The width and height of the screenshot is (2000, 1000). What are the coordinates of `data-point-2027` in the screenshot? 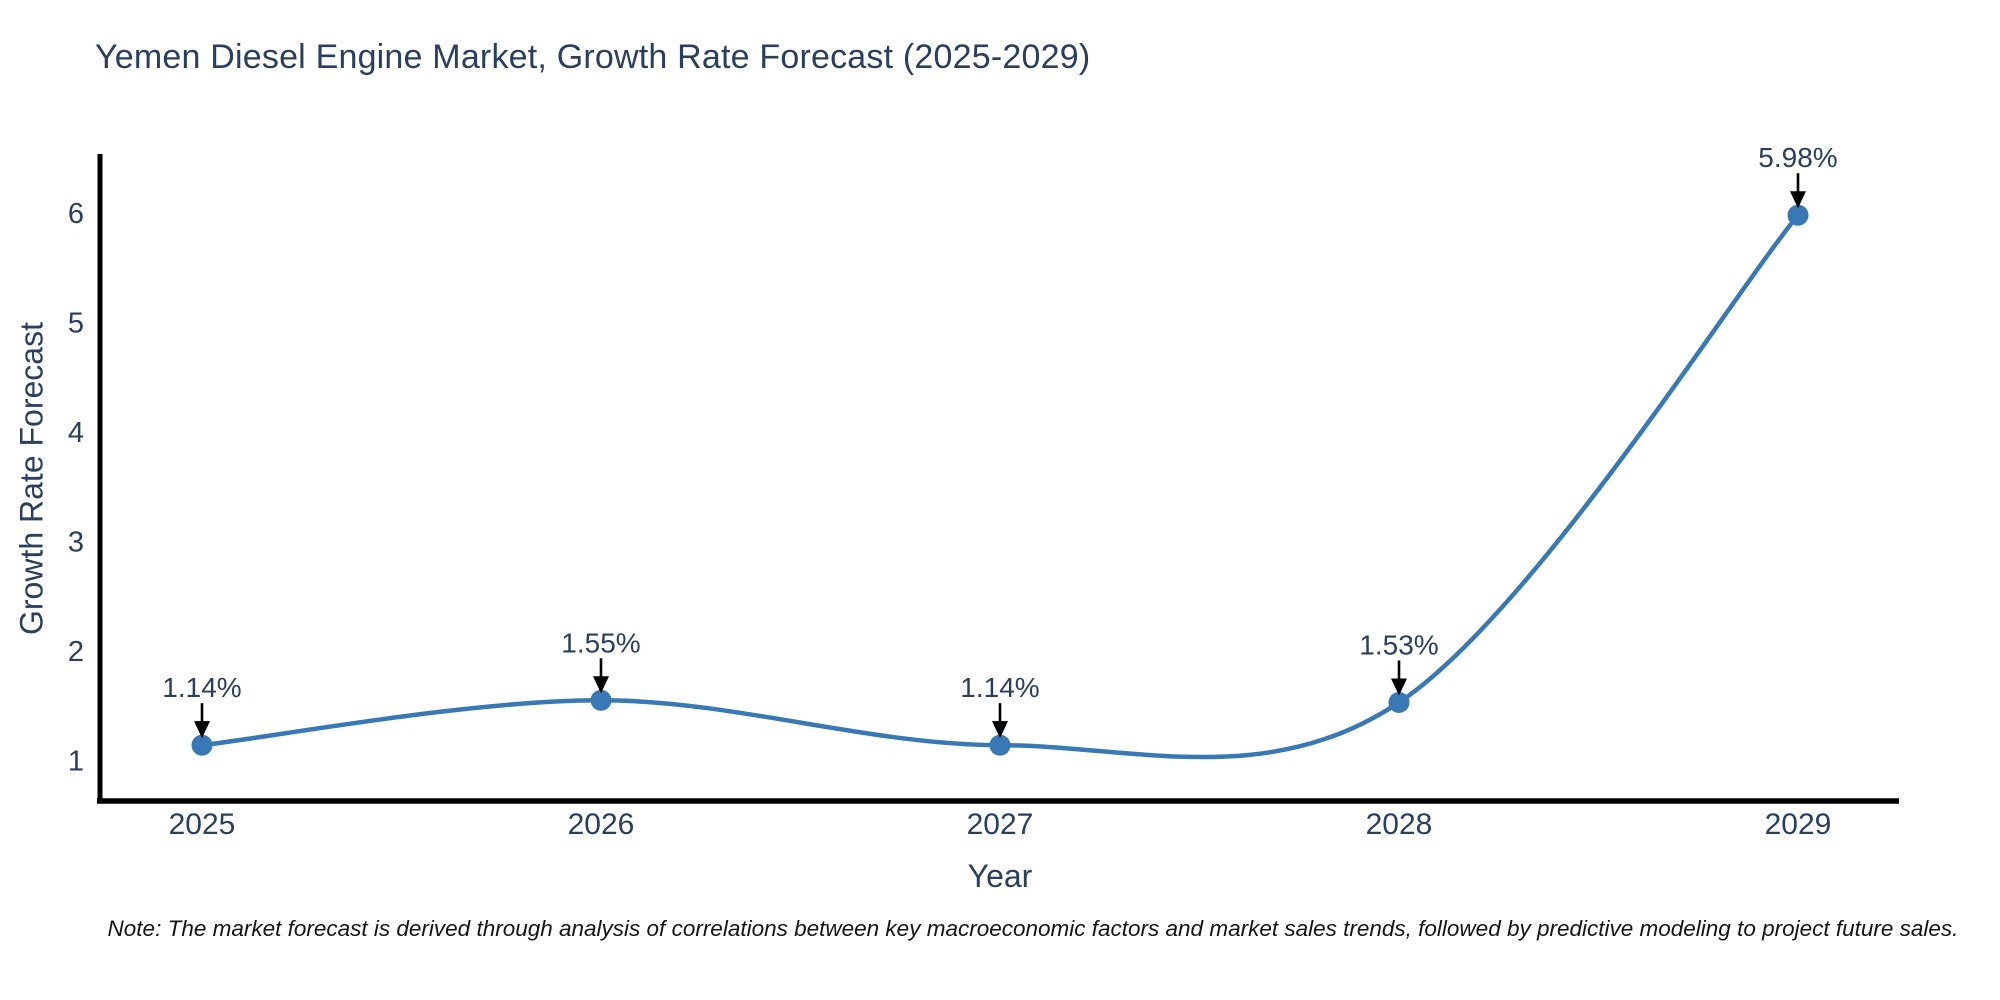 It's located at (1000, 745).